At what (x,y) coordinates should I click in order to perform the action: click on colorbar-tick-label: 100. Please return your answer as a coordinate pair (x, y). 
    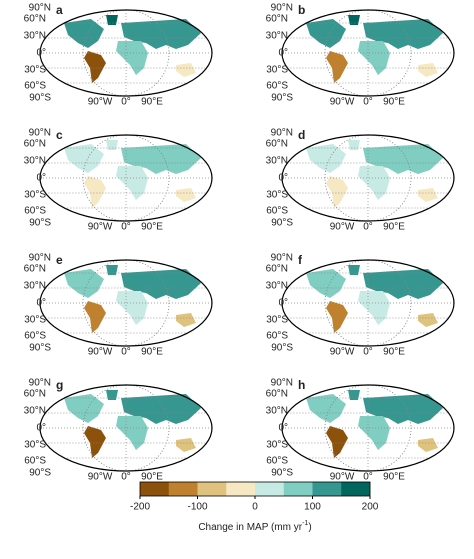
    Looking at the image, I should click on (312, 507).